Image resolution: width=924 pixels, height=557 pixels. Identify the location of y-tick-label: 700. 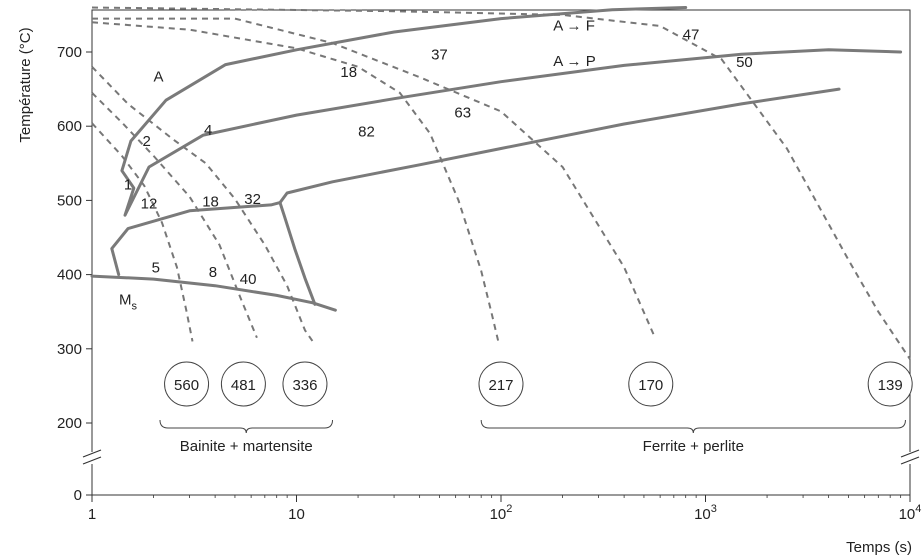
(69, 52).